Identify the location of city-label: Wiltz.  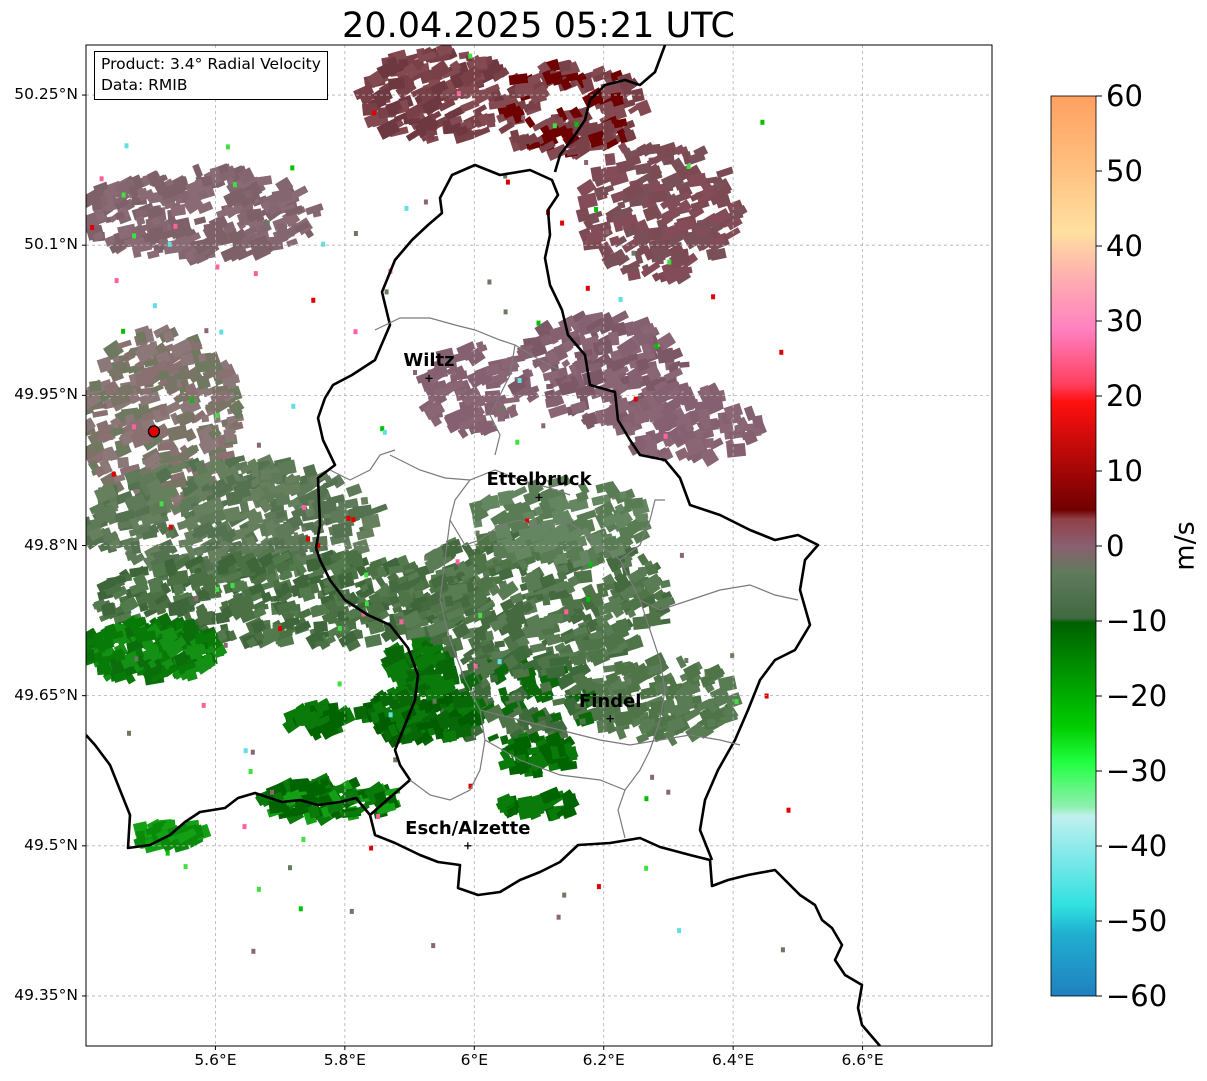
(429, 361).